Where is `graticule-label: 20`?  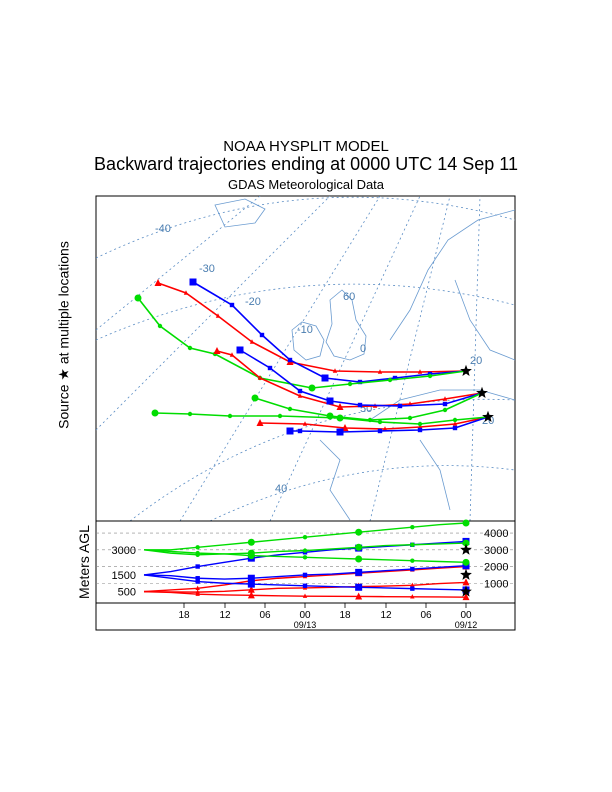 graticule-label: 20 is located at coordinates (476, 361).